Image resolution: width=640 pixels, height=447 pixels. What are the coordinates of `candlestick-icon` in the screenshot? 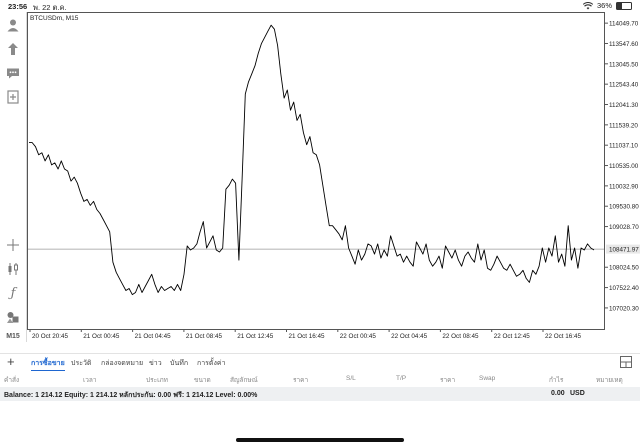 It's located at (13, 269).